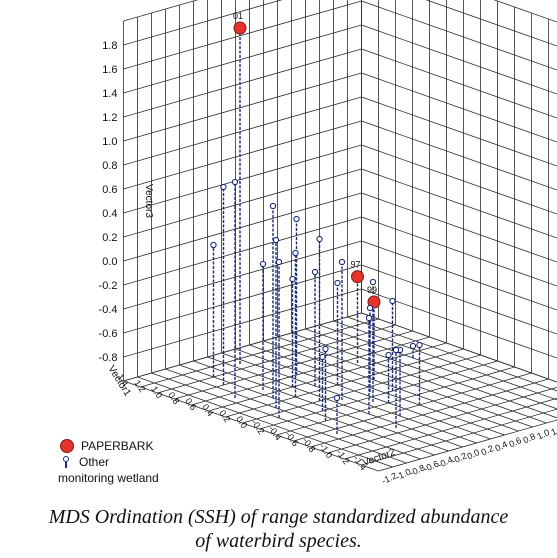 The width and height of the screenshot is (557, 558). Describe the element at coordinates (224, 416) in the screenshot. I see `y-tick-label: 0.2` at that location.